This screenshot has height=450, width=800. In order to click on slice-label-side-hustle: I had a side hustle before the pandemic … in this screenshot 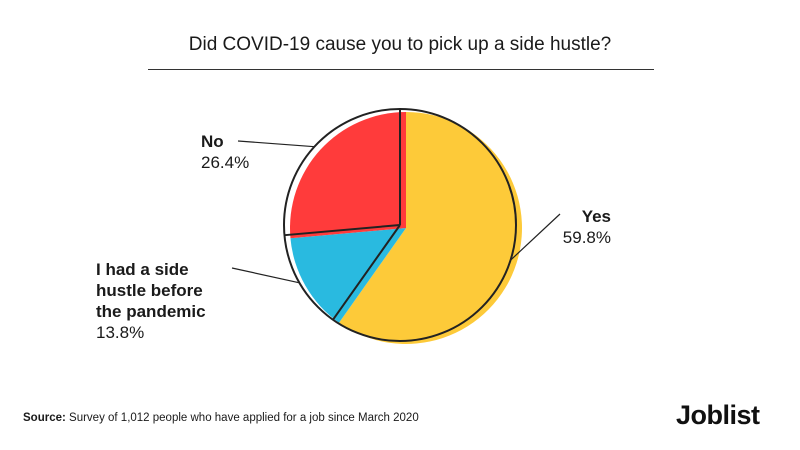, I will do `click(161, 301)`.